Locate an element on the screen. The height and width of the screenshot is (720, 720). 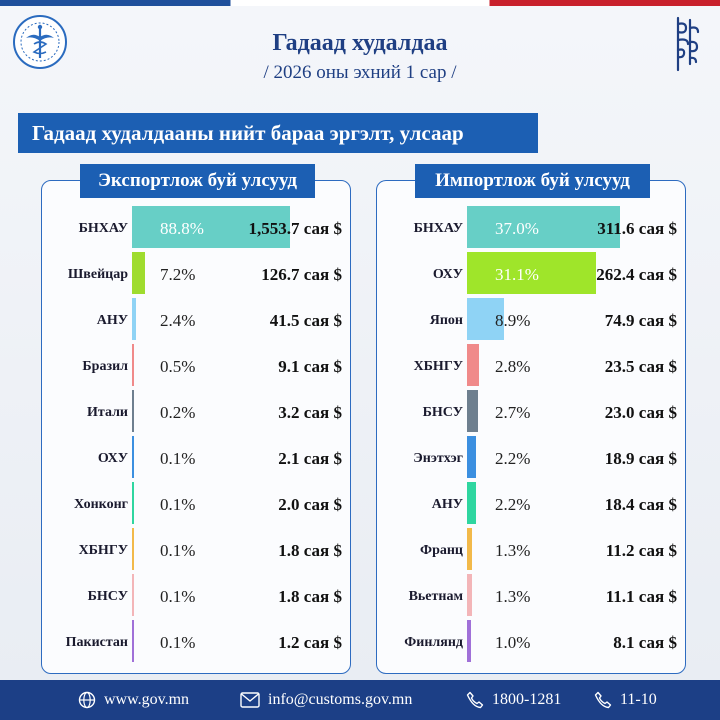
import-row: БНХАУ 37.0% 311.6 сая $ is located at coordinates (532, 229).